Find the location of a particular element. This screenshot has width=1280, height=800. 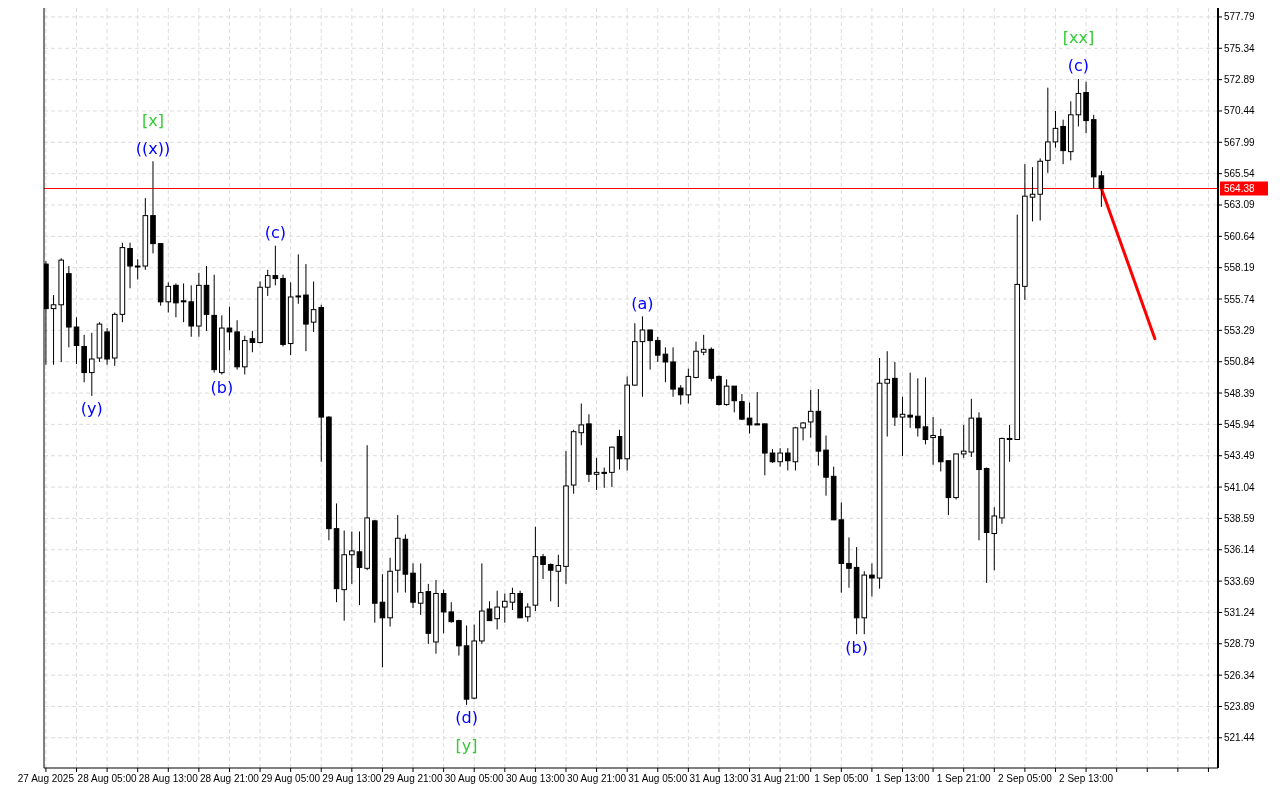

y-tick-label: 536.14 is located at coordinates (1240, 550).